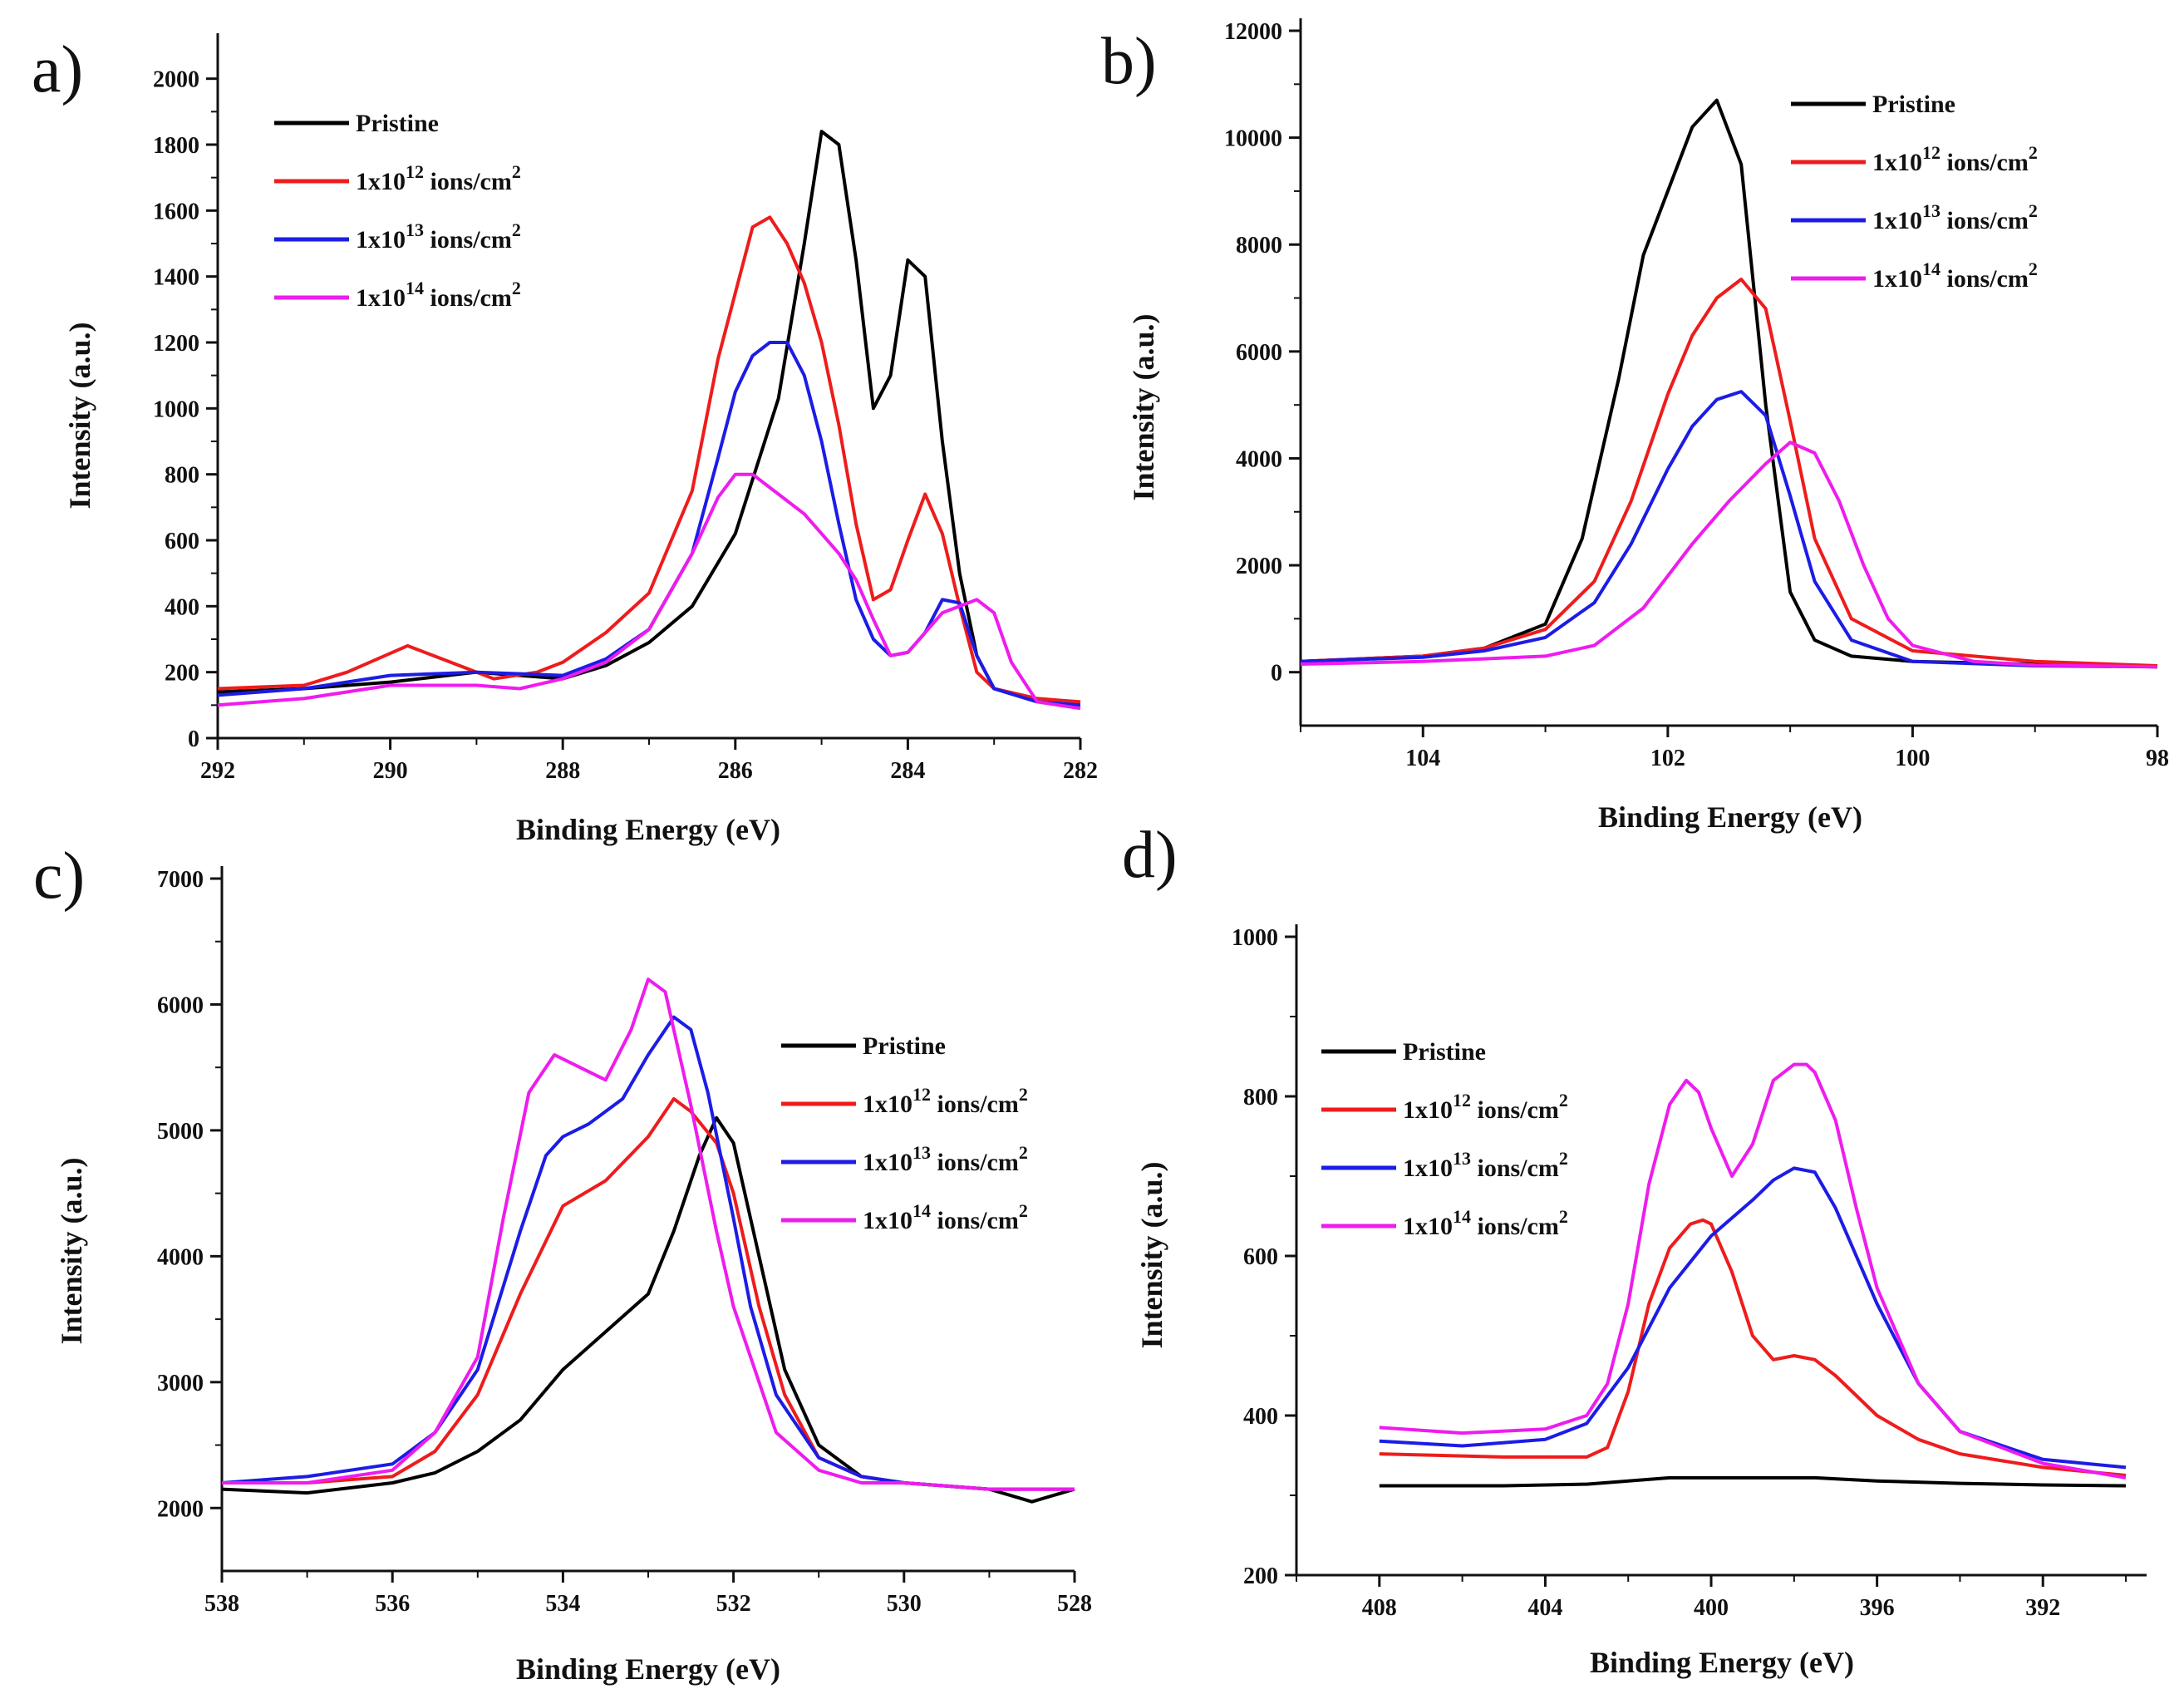 The image size is (2184, 1689). Describe the element at coordinates (1253, 32) in the screenshot. I see `y-tick-label: 12000` at that location.